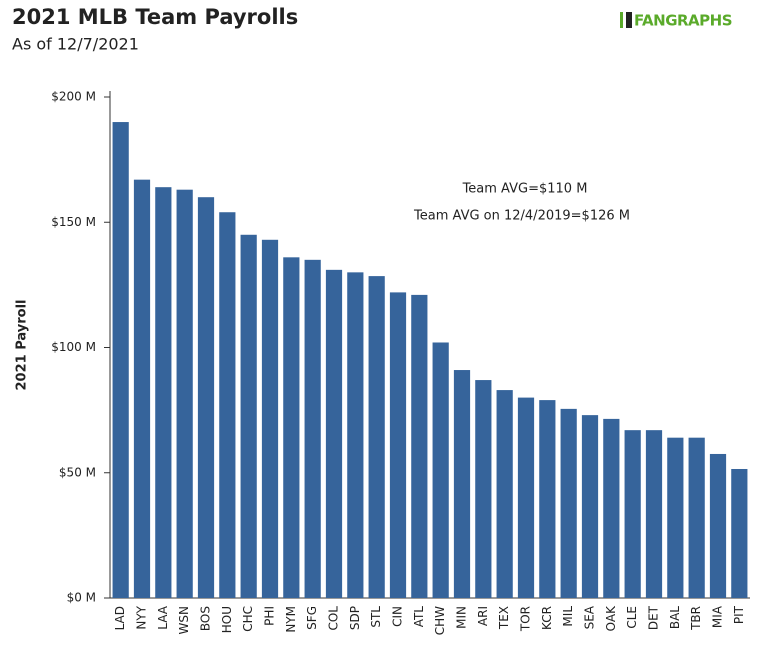 The width and height of the screenshot is (768, 666). What do you see at coordinates (739, 614) in the screenshot?
I see `x-tick-label: PIT` at bounding box center [739, 614].